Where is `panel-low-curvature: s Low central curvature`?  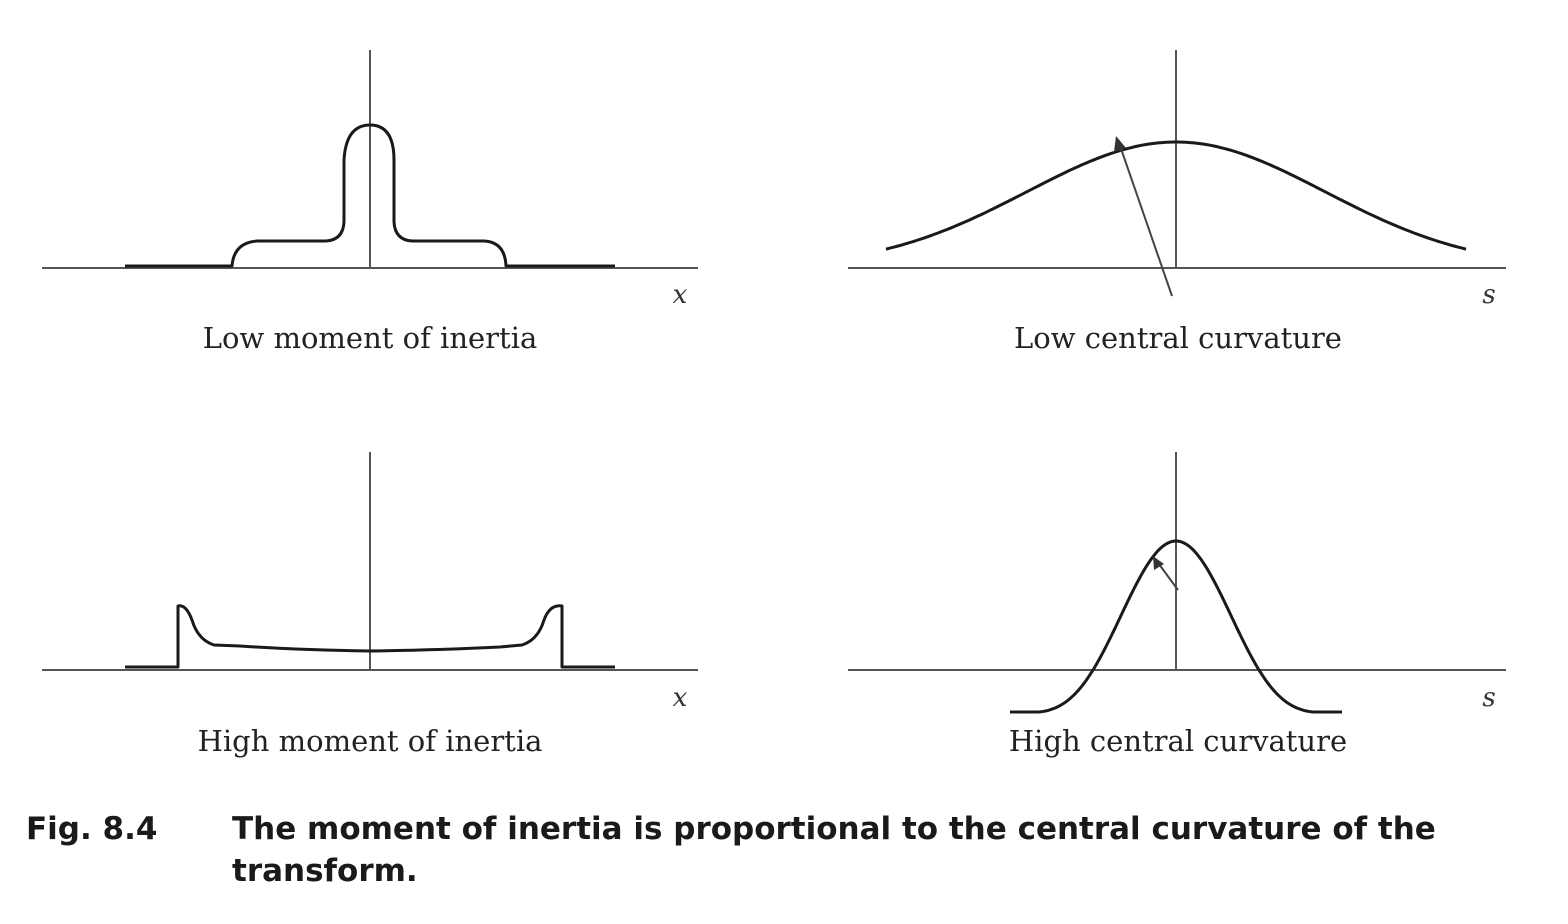
panel-low-curvature: s Low central curvature is located at coordinates (1177, 202).